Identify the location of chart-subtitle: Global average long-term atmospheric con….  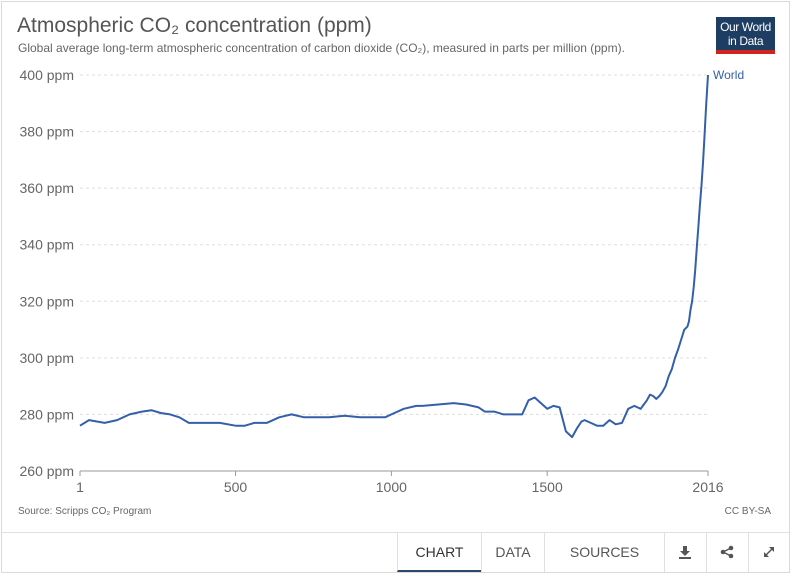
(321, 48).